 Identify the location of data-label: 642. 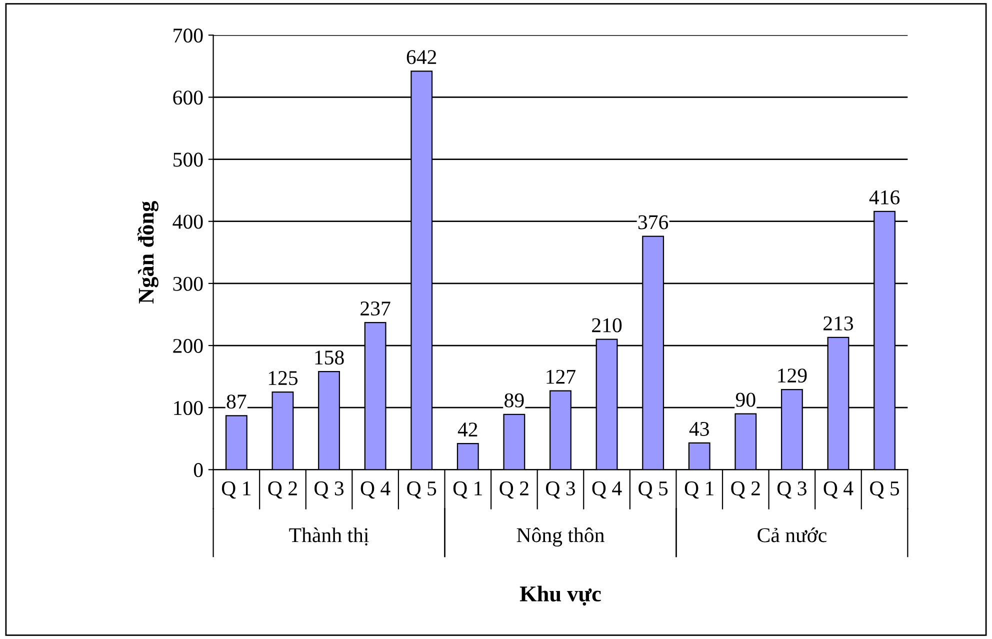
(421, 57).